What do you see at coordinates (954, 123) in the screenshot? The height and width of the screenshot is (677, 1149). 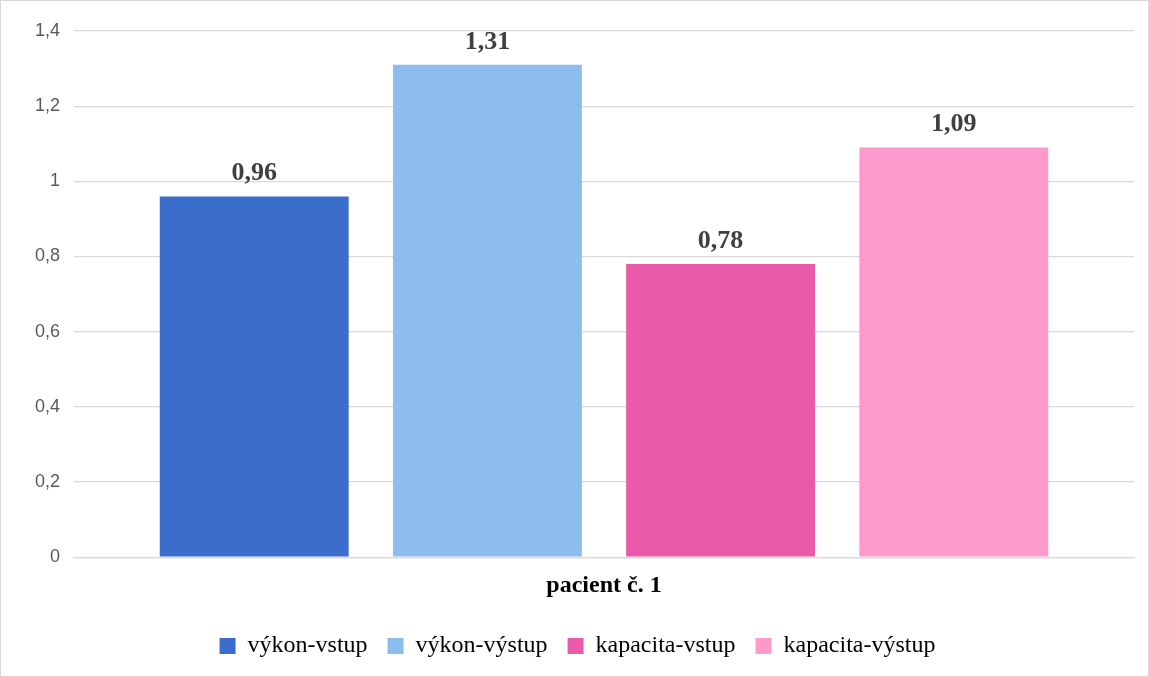 I see `data-label: 1,09` at bounding box center [954, 123].